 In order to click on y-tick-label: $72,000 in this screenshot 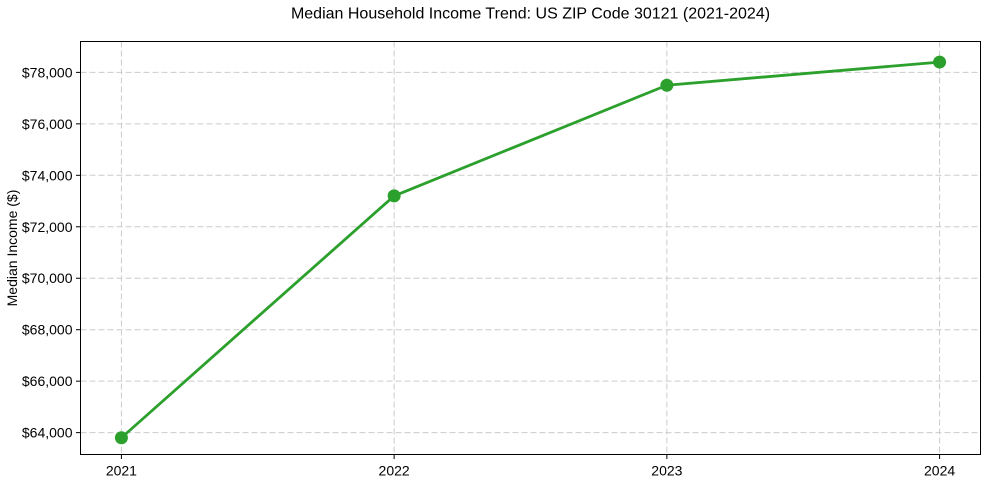, I will do `click(47, 227)`.